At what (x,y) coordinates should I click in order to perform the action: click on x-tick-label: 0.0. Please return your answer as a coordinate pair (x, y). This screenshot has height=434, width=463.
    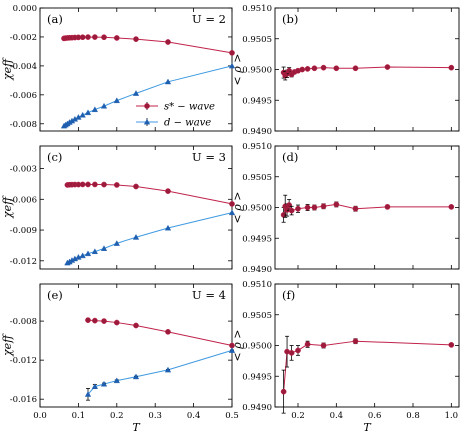
    Looking at the image, I should click on (40, 416).